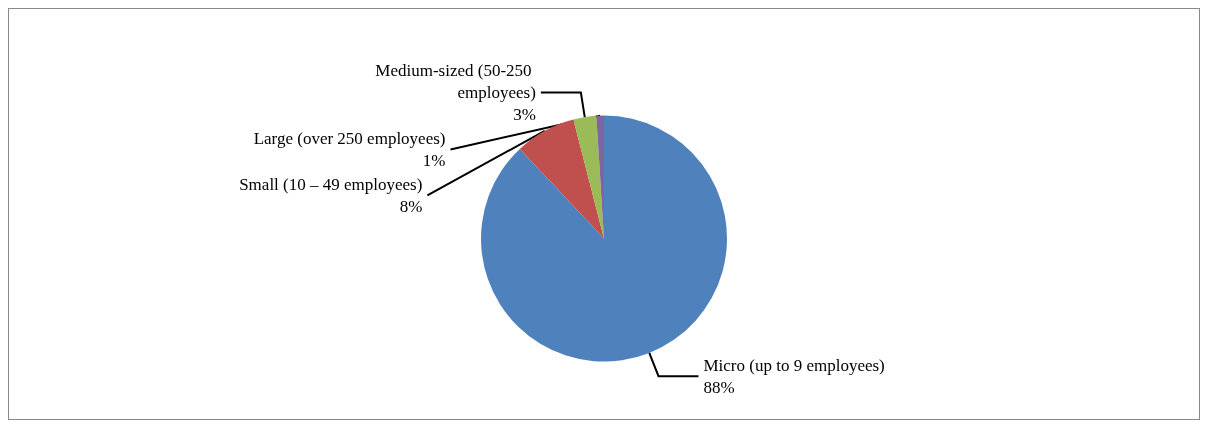 This screenshot has width=1220, height=434. What do you see at coordinates (719, 387) in the screenshot?
I see `data-label: 88%` at bounding box center [719, 387].